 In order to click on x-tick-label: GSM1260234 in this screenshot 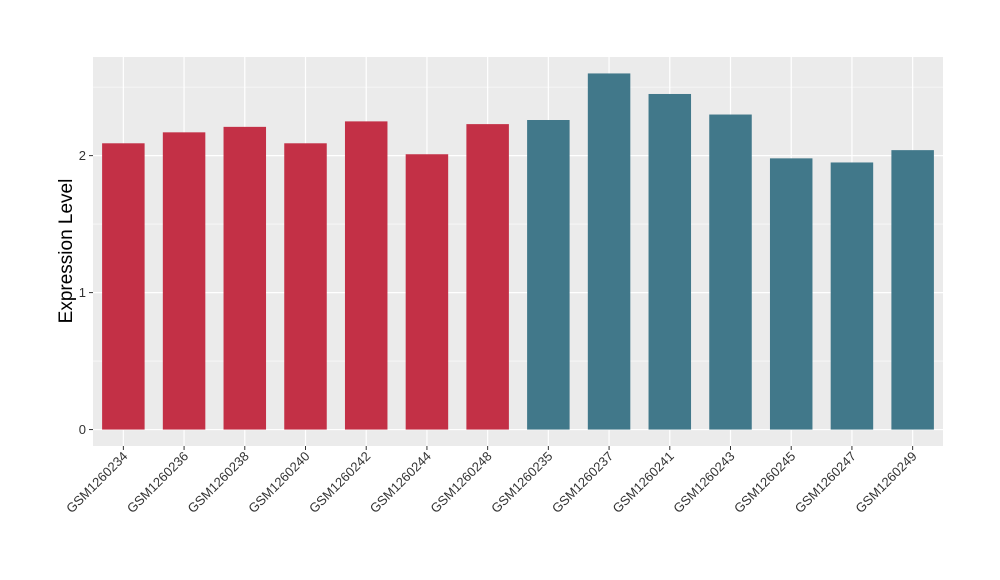, I will do `click(96, 482)`.